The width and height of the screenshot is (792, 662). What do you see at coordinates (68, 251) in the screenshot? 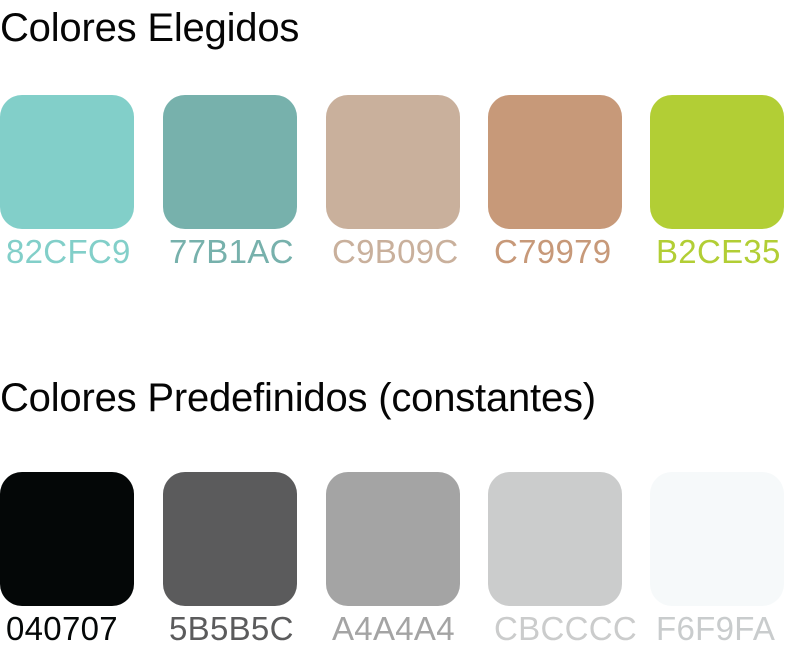
I see `color-code-label: 82CFC9` at bounding box center [68, 251].